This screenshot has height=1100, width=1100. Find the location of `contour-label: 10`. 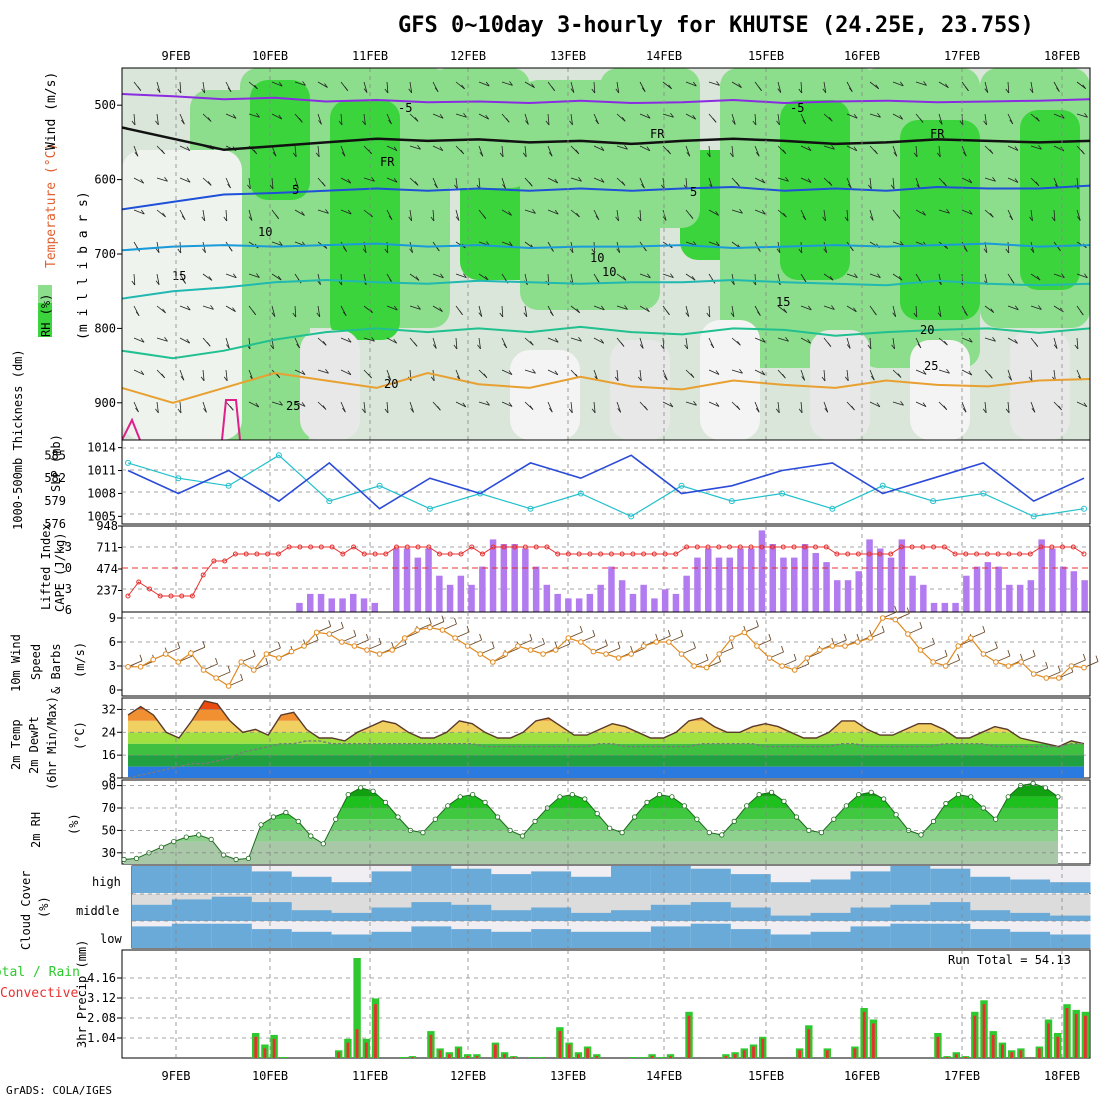

contour-label: 10 is located at coordinates (265, 232).